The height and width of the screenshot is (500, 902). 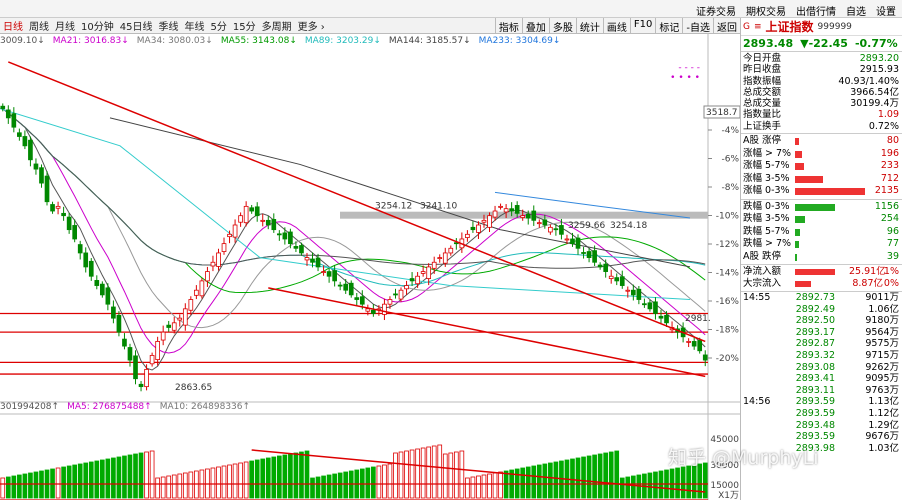 What do you see at coordinates (726, 26) in the screenshot?
I see `toolbar-button: 返回` at bounding box center [726, 26].